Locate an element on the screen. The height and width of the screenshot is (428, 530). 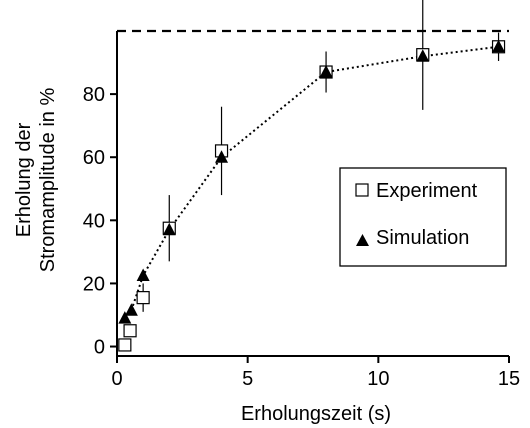
y-tick-label: 60 is located at coordinates (94, 158).